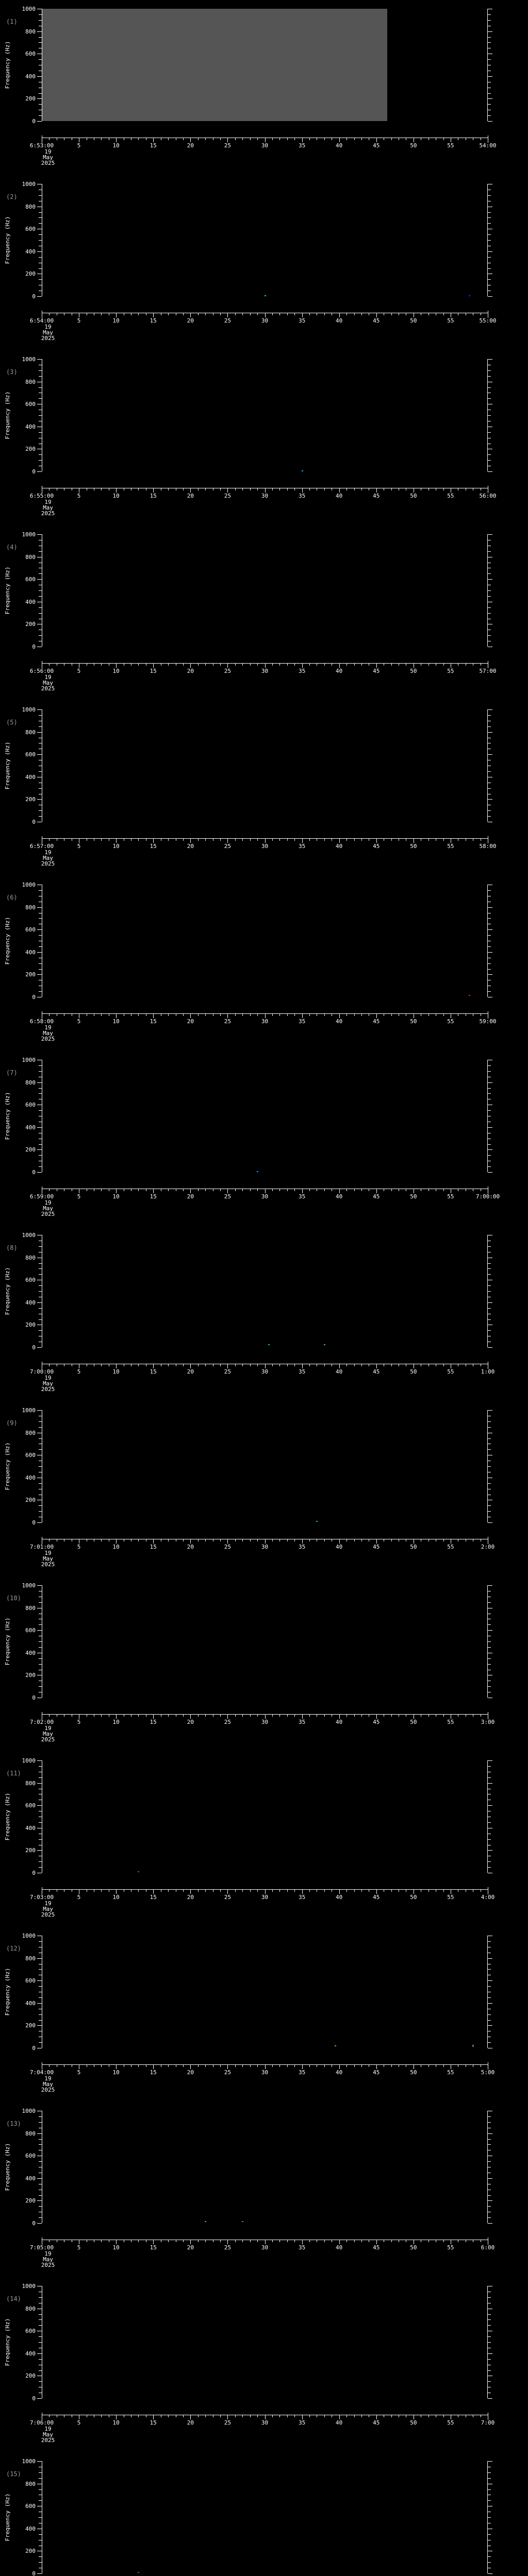  Describe the element at coordinates (29, 2286) in the screenshot. I see `y-tick-label: 1000` at that location.